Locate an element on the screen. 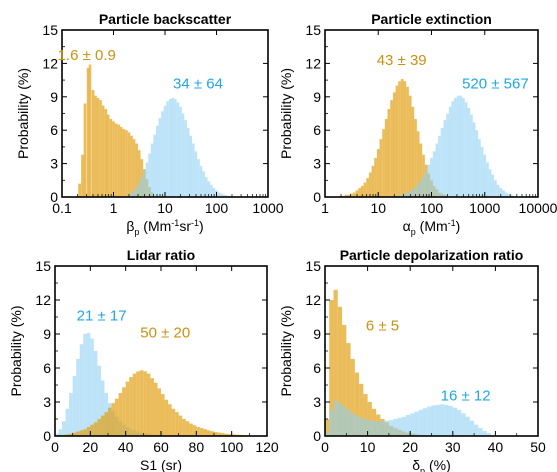  x-tick-label: 120 is located at coordinates (267, 447).